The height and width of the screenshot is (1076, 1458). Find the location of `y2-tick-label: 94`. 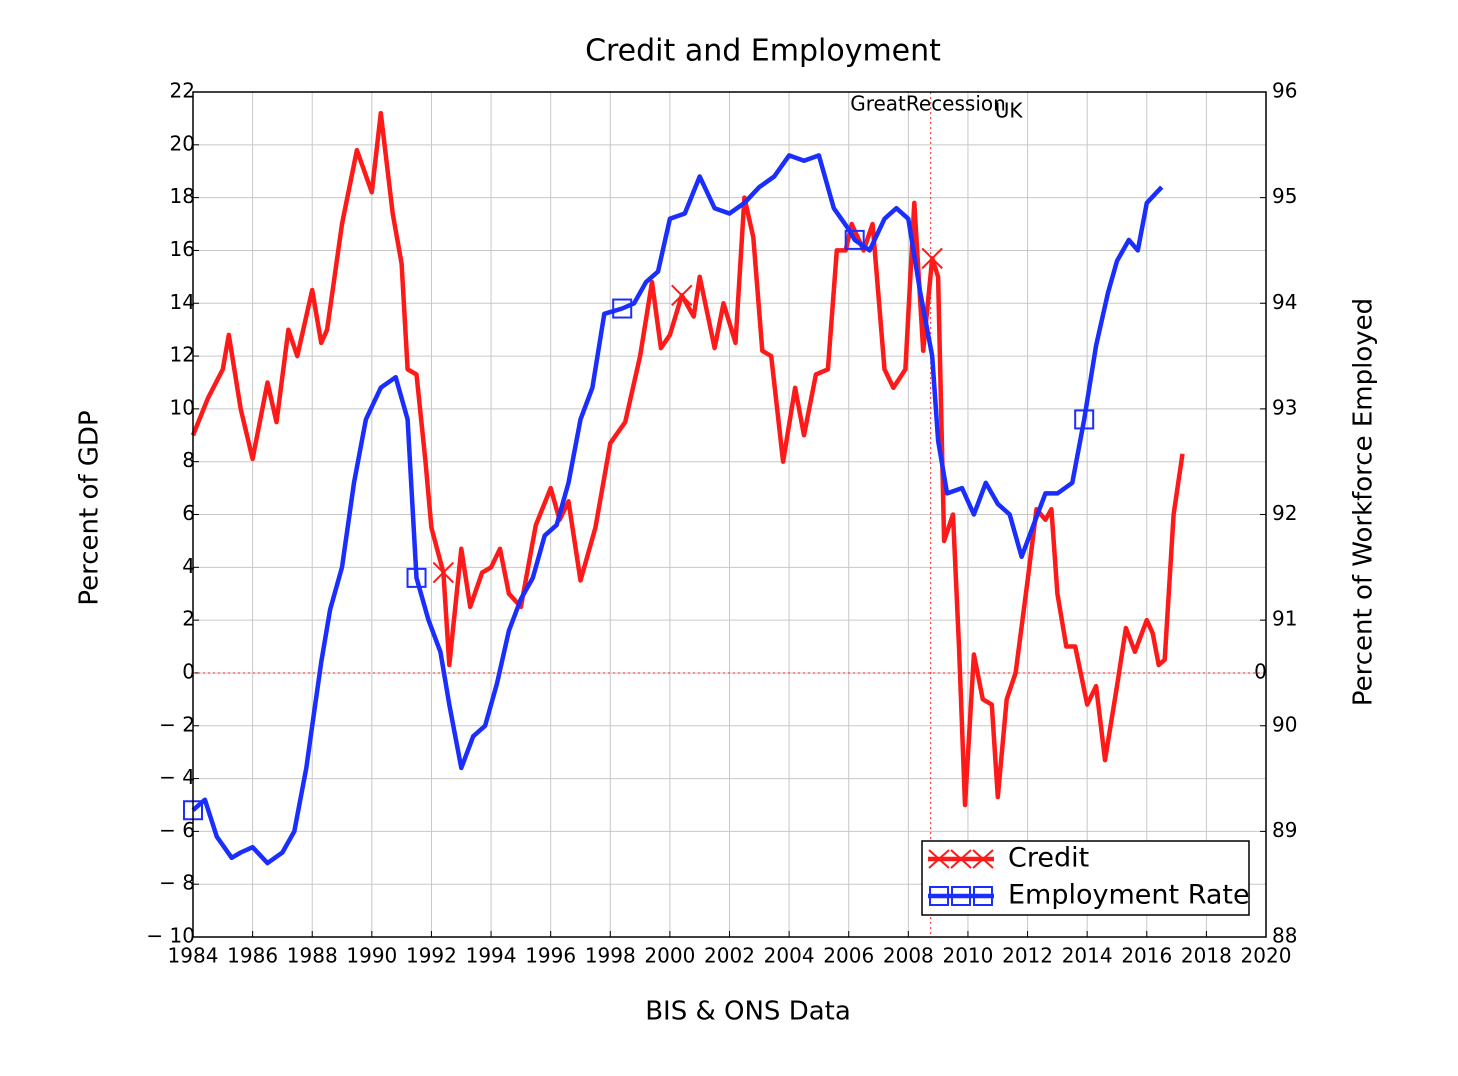

y2-tick-label: 94 is located at coordinates (1284, 302).